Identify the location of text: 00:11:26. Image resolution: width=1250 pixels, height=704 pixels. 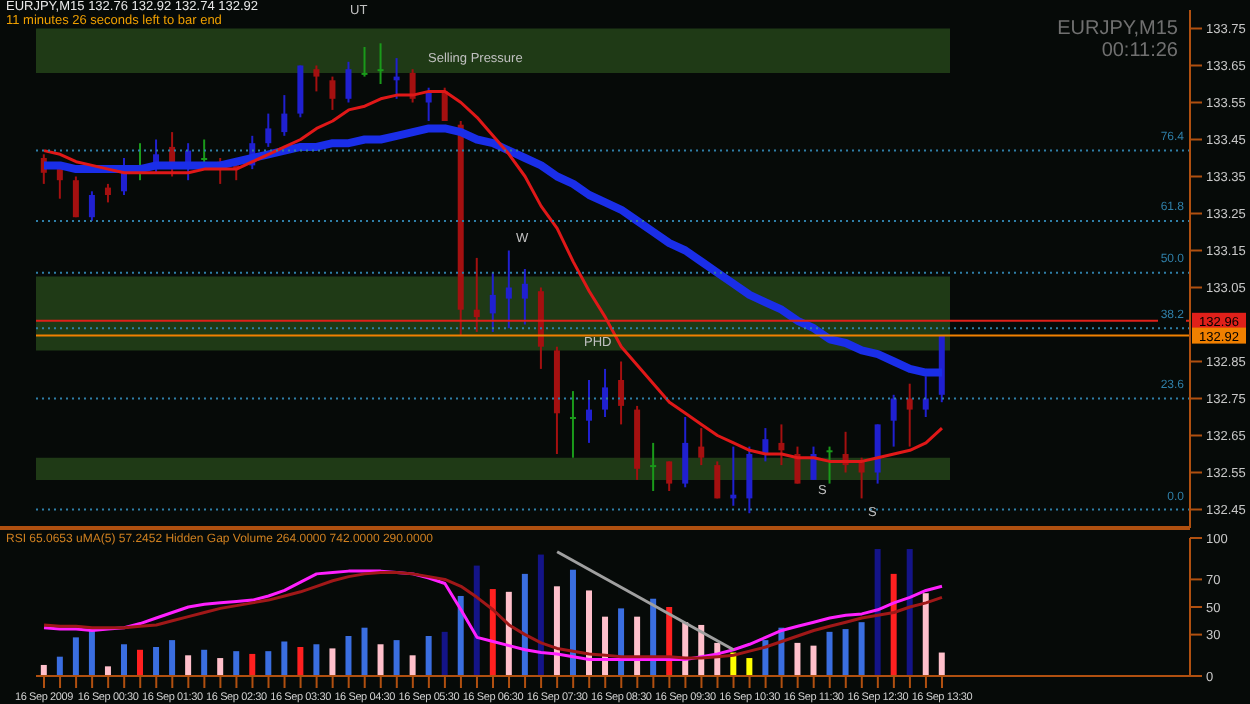
(1139, 51).